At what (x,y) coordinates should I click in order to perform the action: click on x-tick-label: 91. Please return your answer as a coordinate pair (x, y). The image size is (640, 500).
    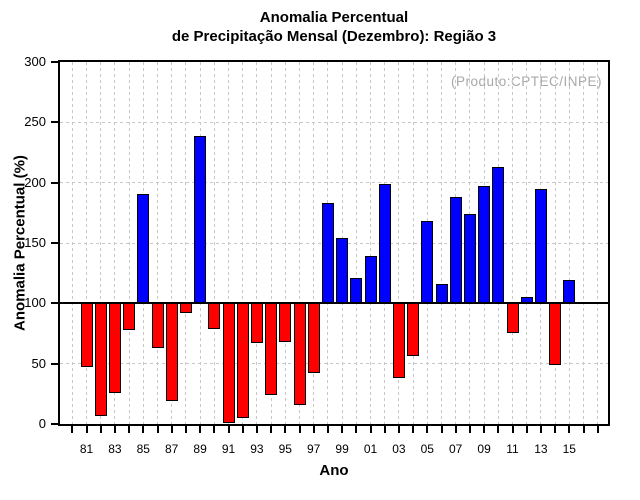
    Looking at the image, I should click on (228, 449).